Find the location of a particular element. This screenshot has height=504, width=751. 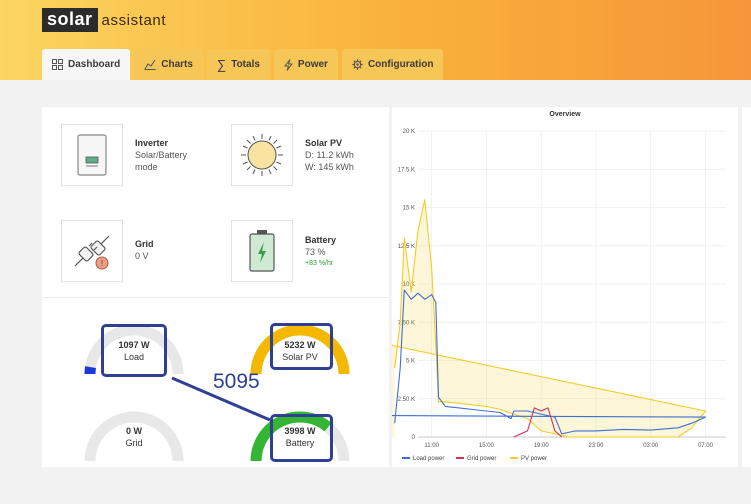

gear-icon is located at coordinates (357, 64).